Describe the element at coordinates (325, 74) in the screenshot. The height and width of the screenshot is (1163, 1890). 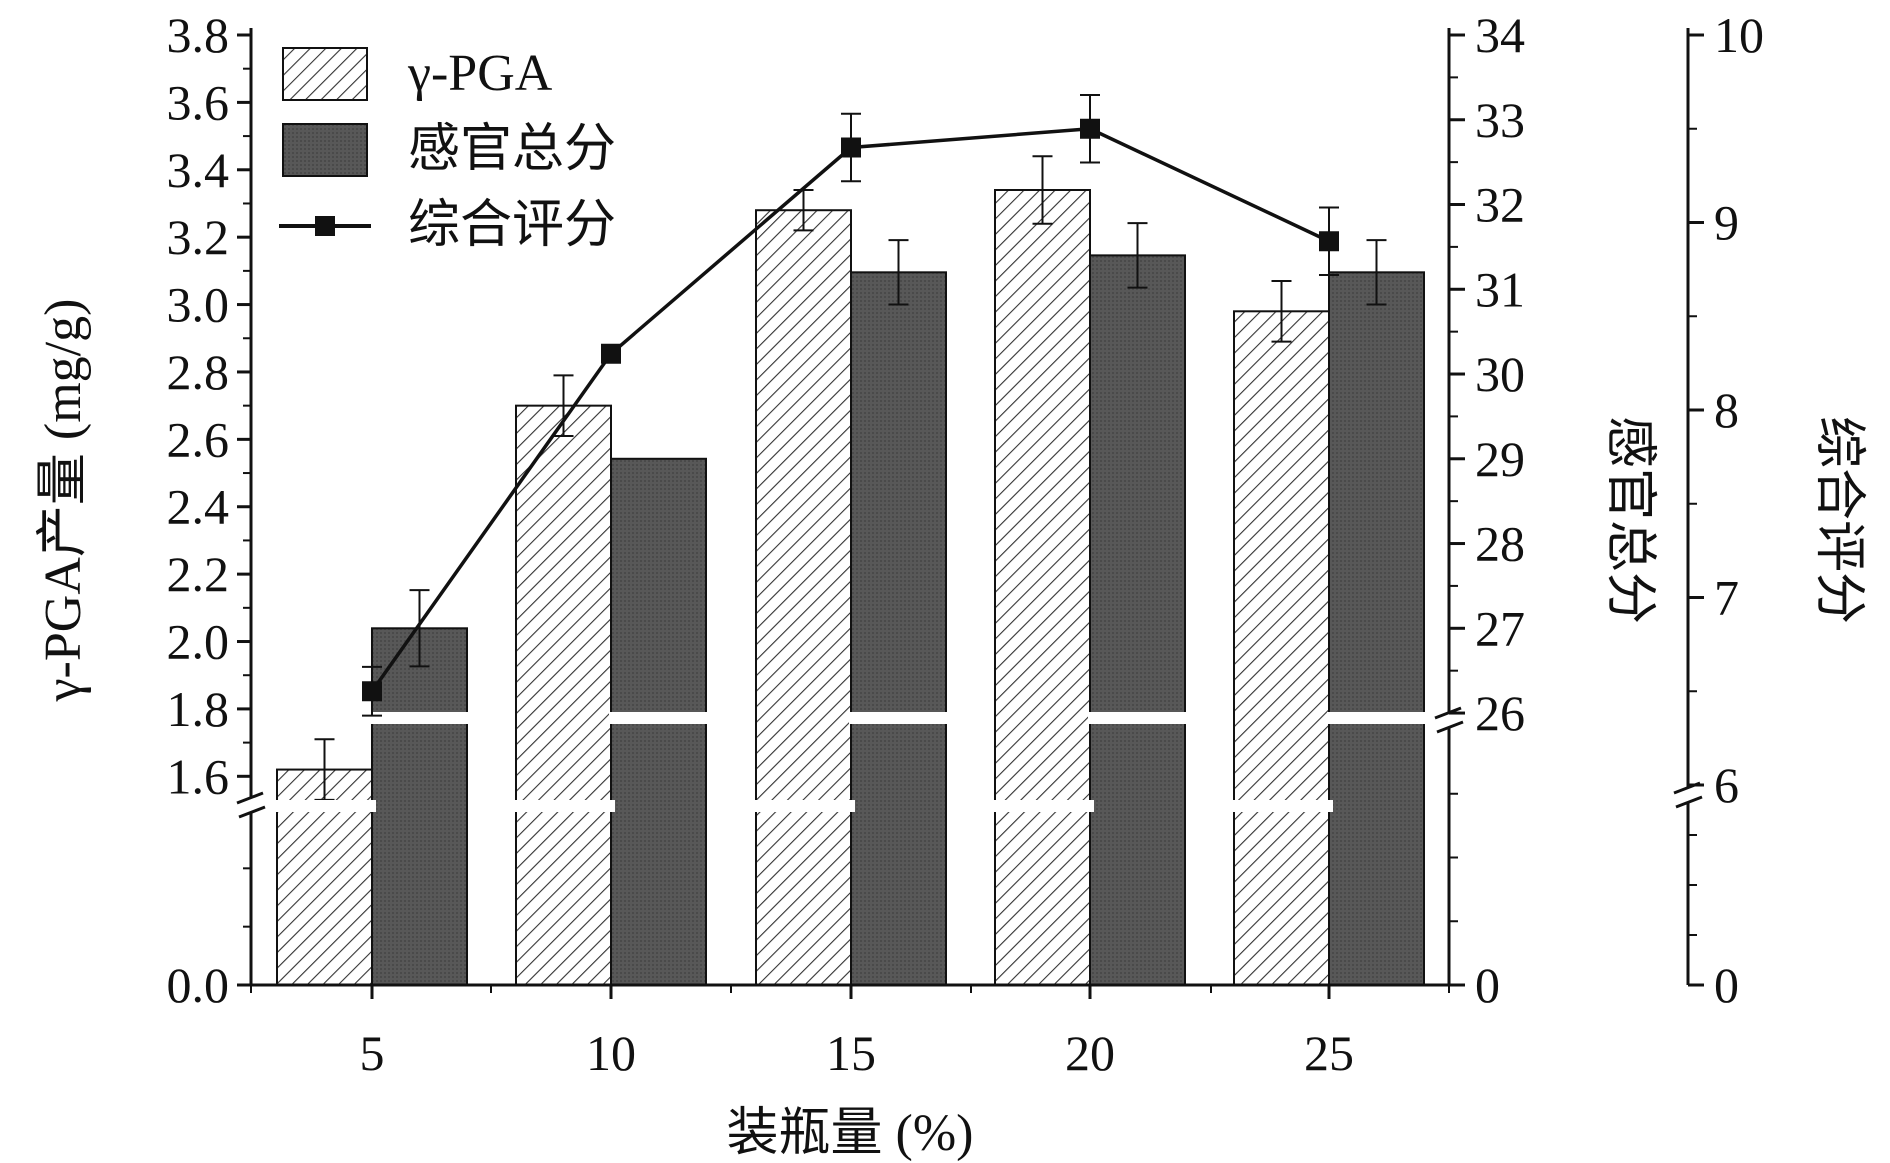
I see `legend-swatch-pga` at that location.